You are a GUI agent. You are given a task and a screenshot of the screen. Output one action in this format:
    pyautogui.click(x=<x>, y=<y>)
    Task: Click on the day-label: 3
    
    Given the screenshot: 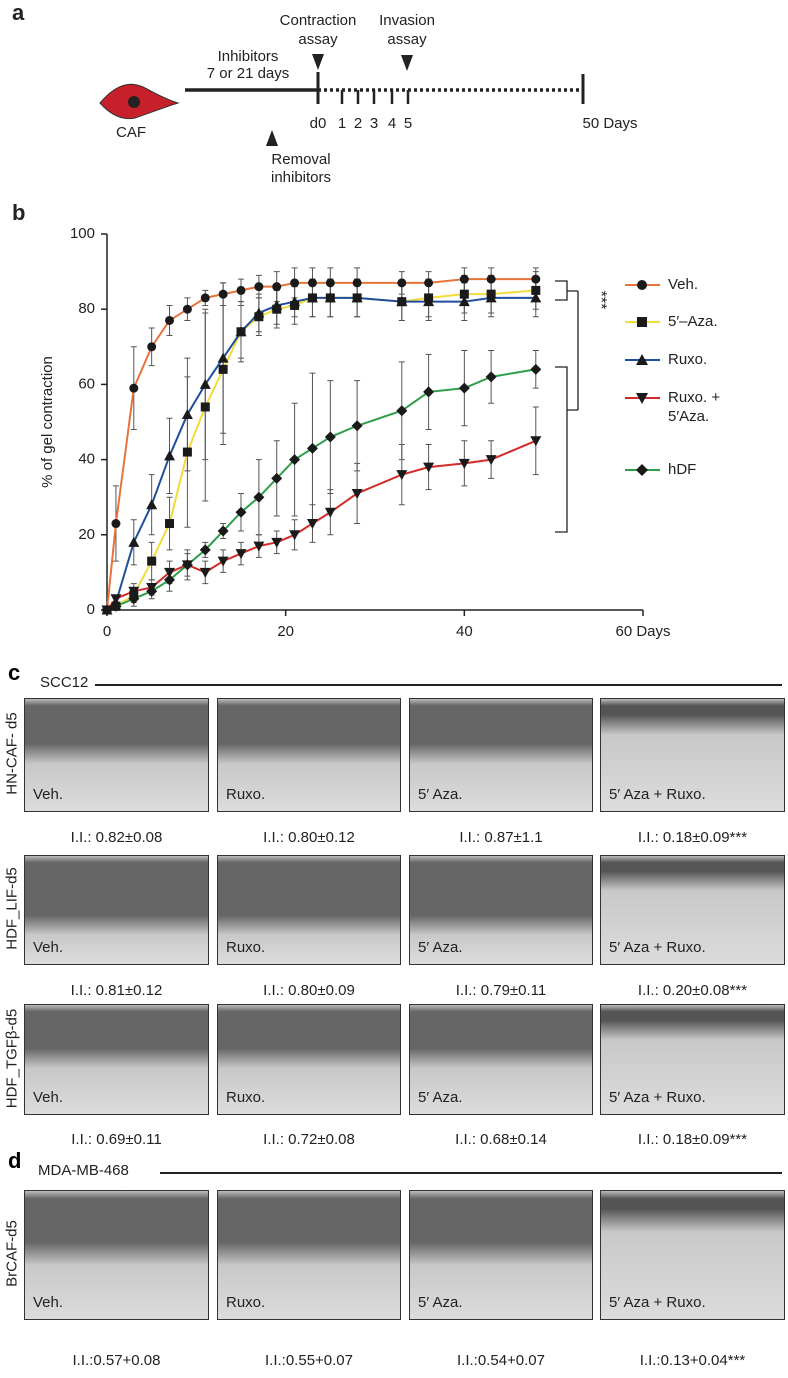 What is the action you would take?
    pyautogui.click(x=374, y=123)
    